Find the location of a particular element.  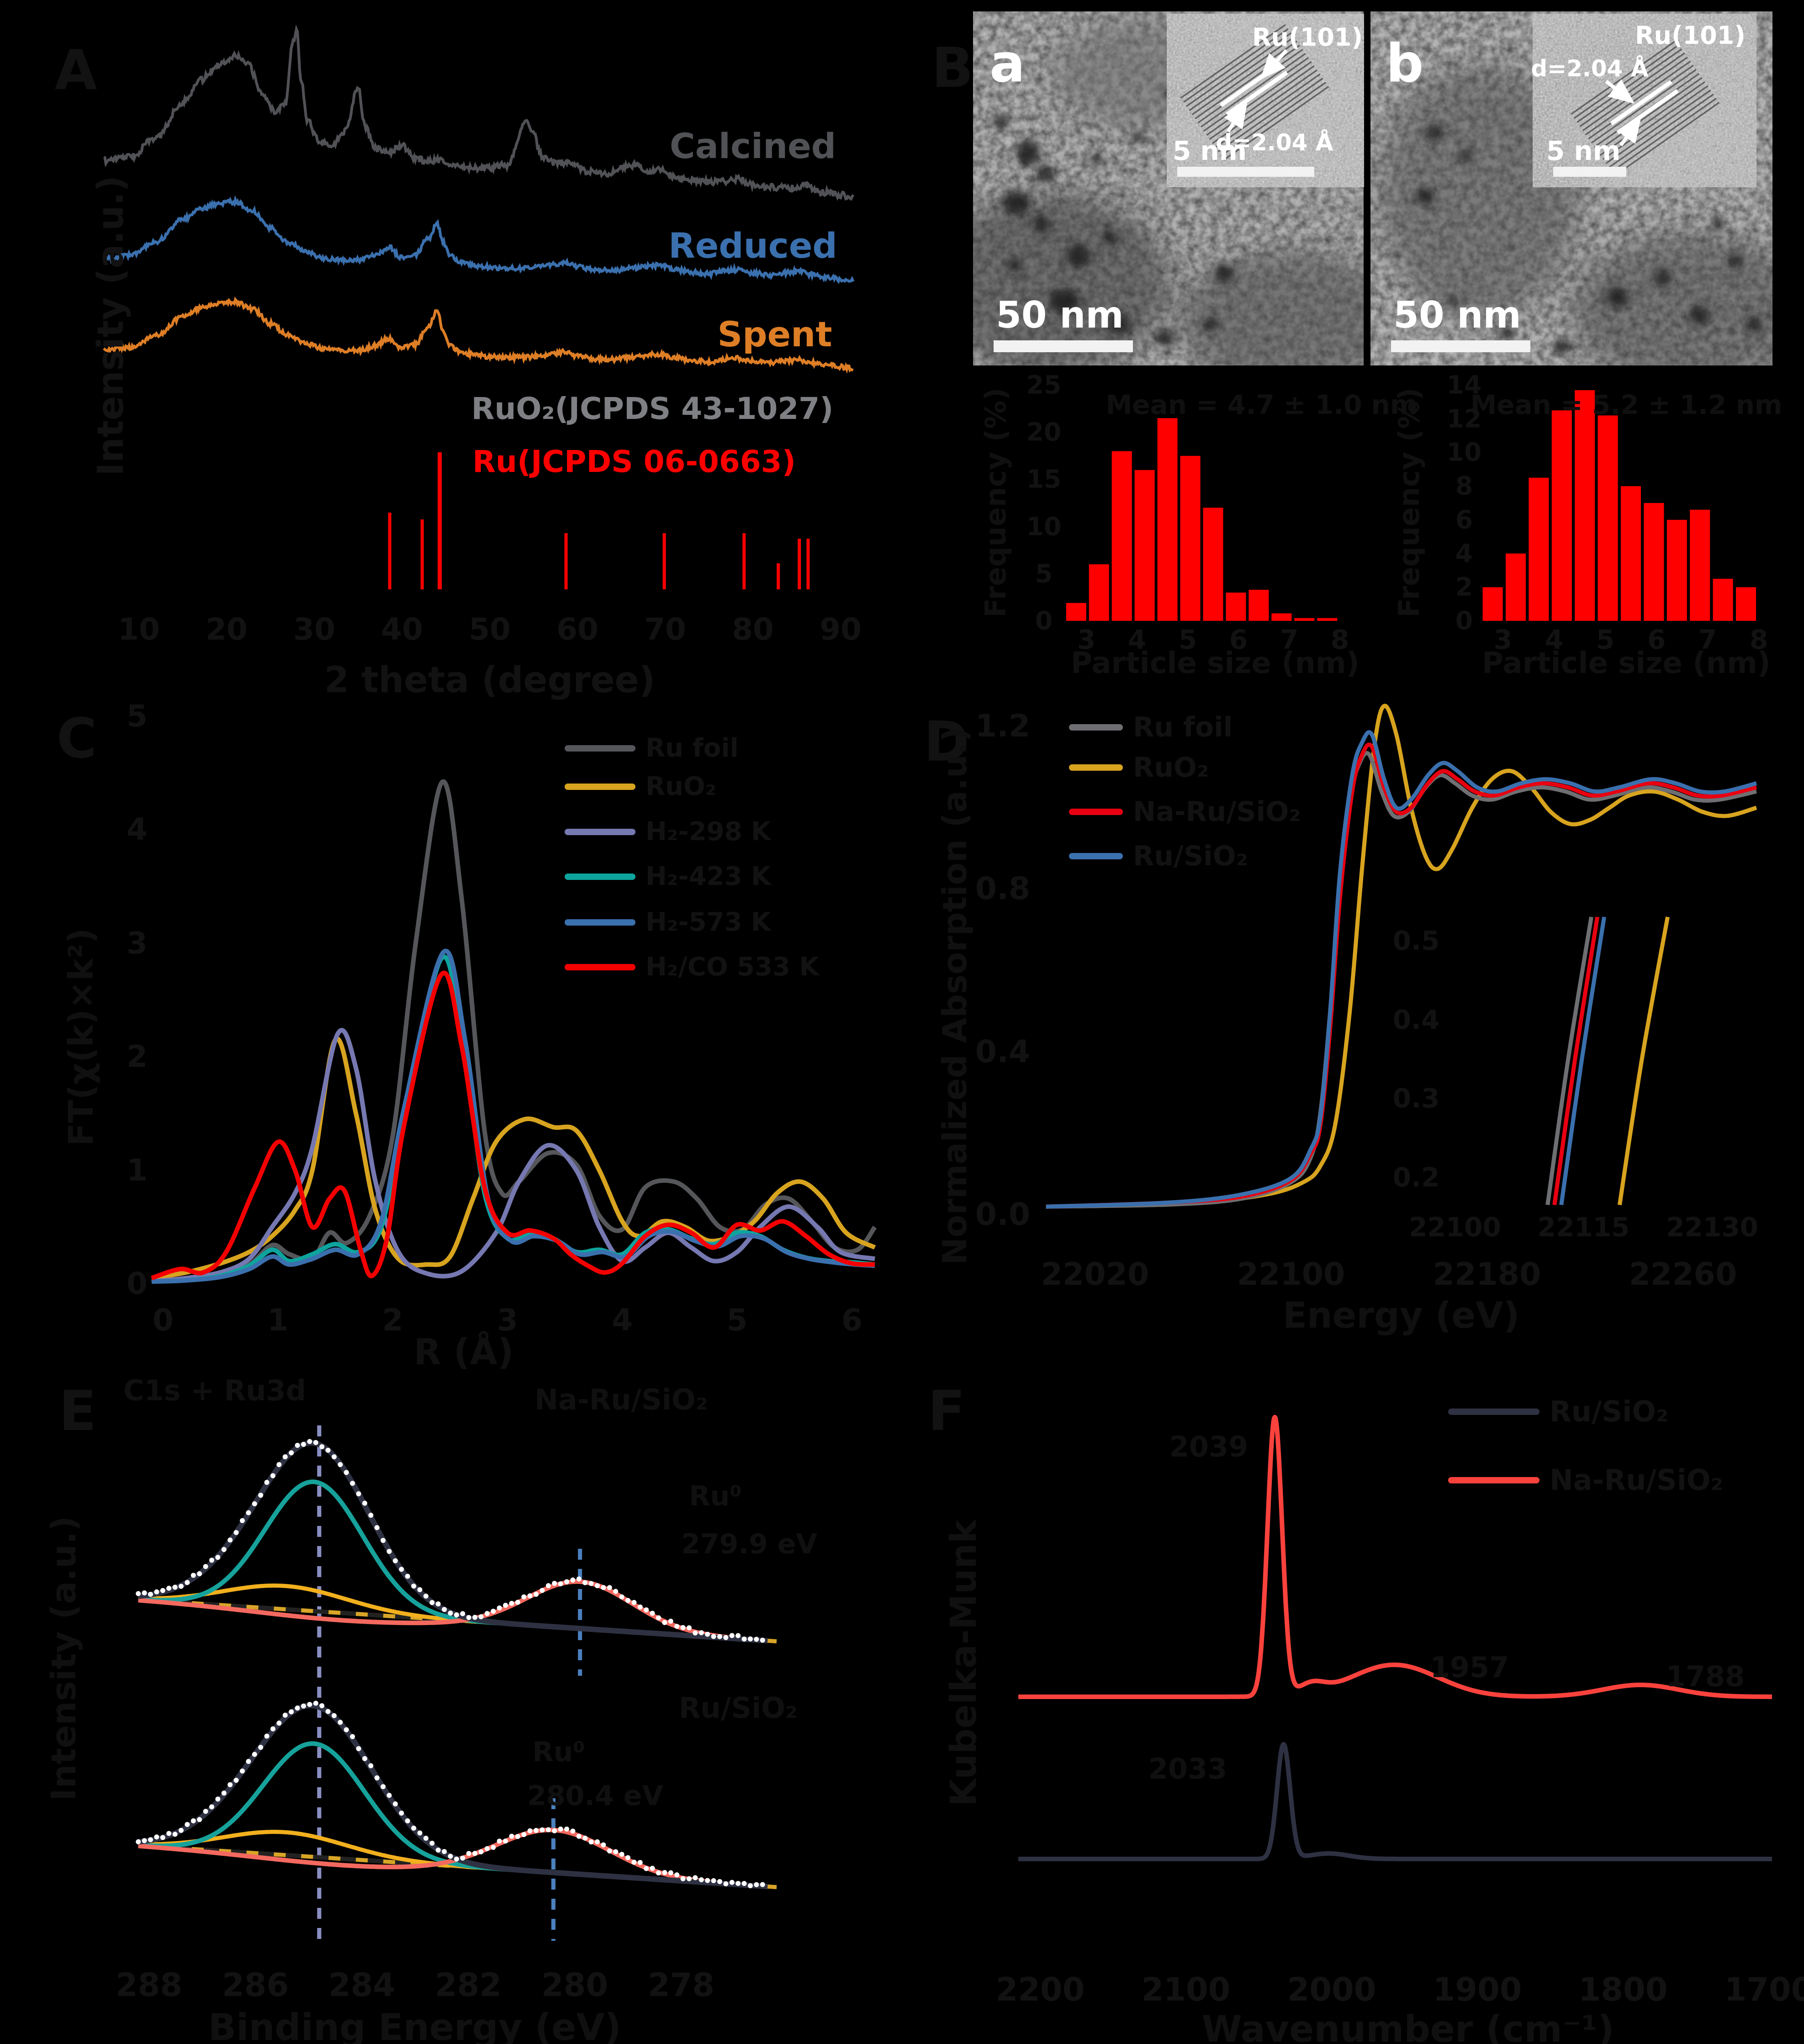

nanoparticles-b is located at coordinates (1589, 240).